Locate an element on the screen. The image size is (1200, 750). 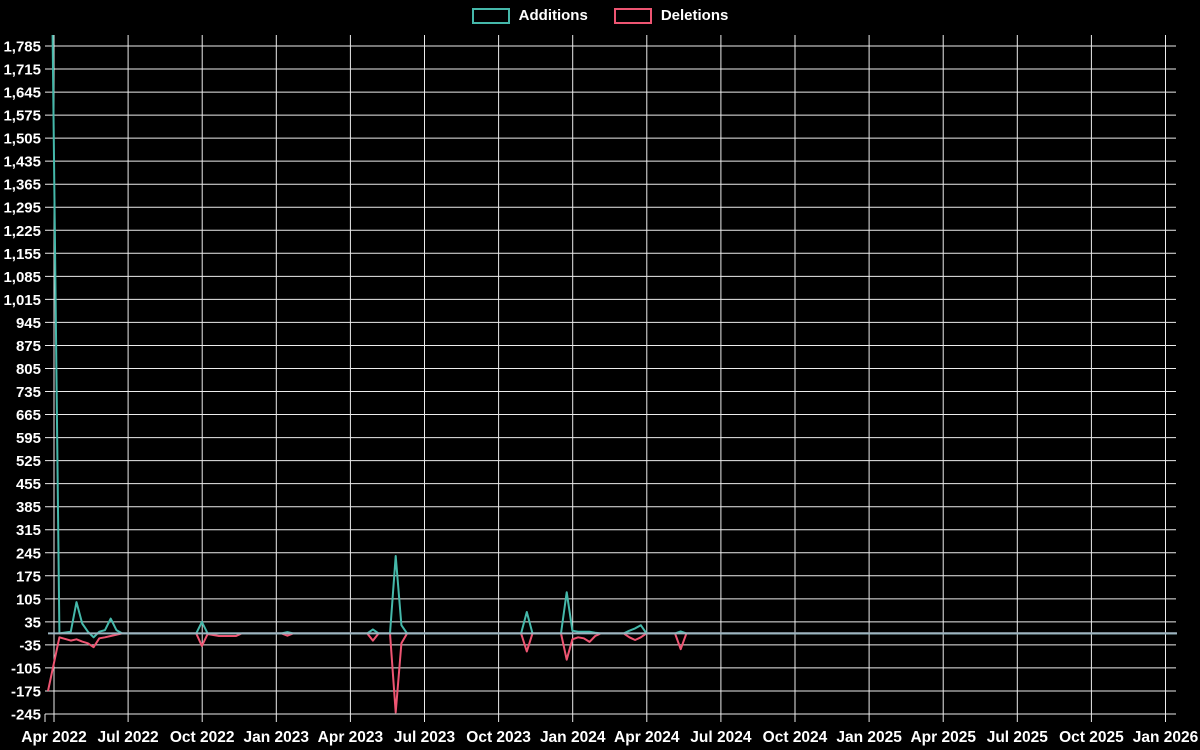
y-tick-label: 315 is located at coordinates (28, 530).